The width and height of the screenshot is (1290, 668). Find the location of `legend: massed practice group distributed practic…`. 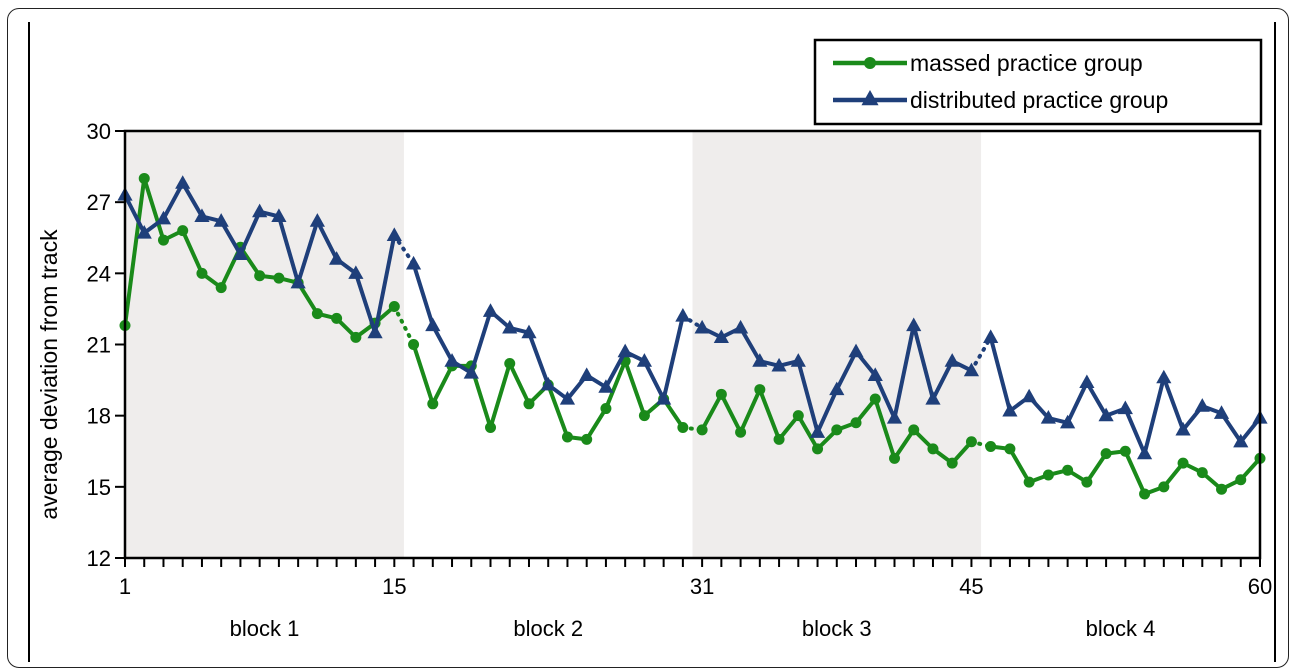

legend: massed practice group distributed practic… is located at coordinates (1038, 82).